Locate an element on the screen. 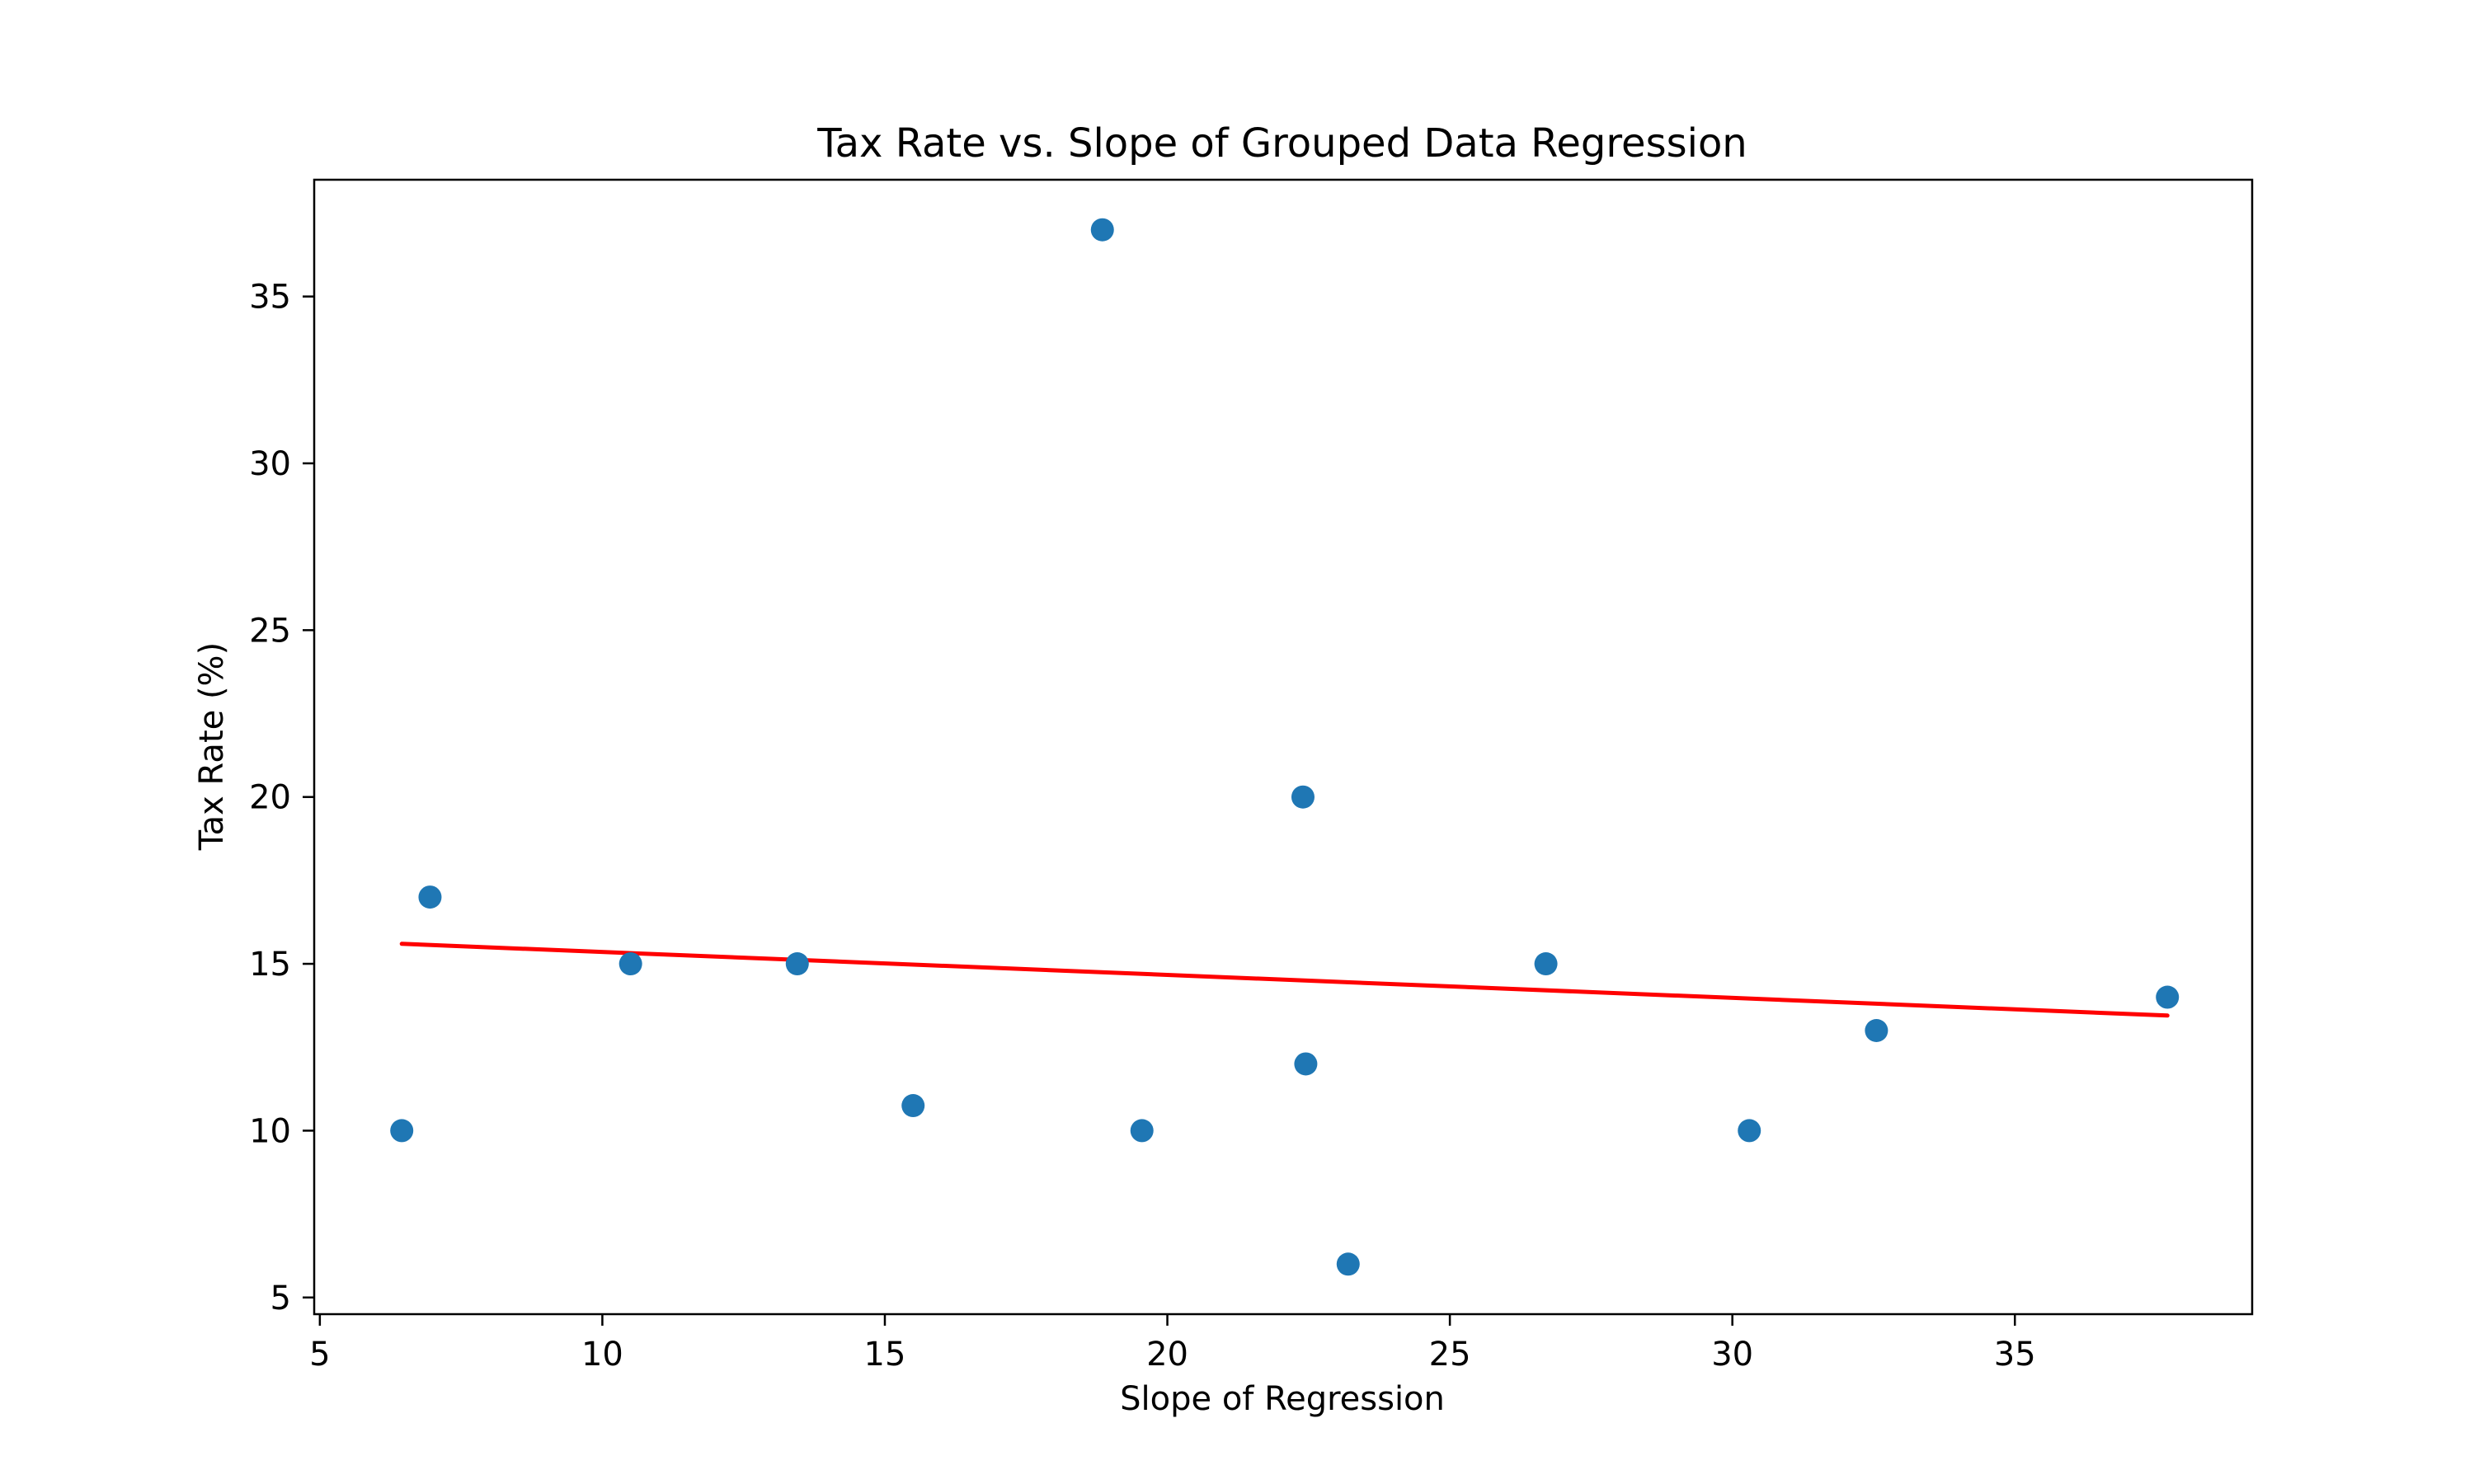  y-axis-label: Tax Rate (%) is located at coordinates (212, 746).